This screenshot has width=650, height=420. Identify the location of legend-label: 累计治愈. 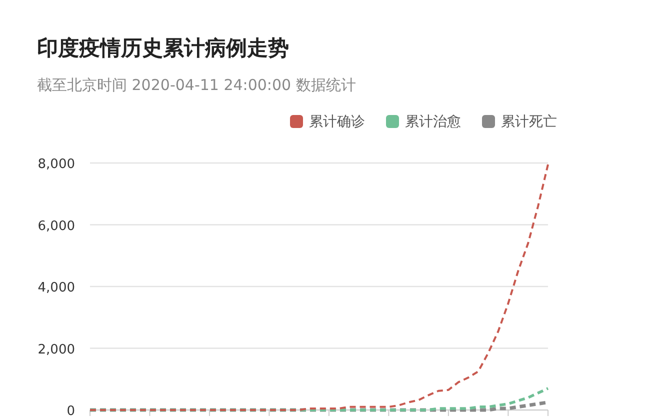
(433, 122).